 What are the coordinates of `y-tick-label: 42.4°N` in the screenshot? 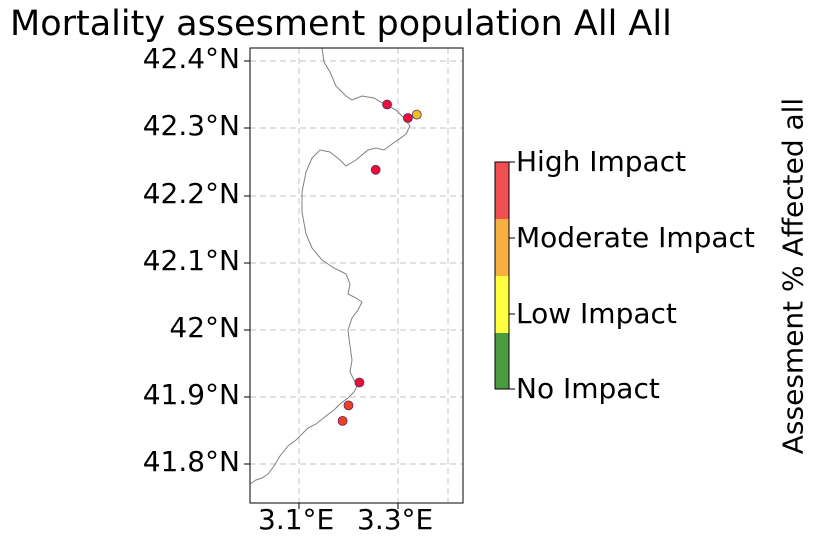 It's located at (191, 58).